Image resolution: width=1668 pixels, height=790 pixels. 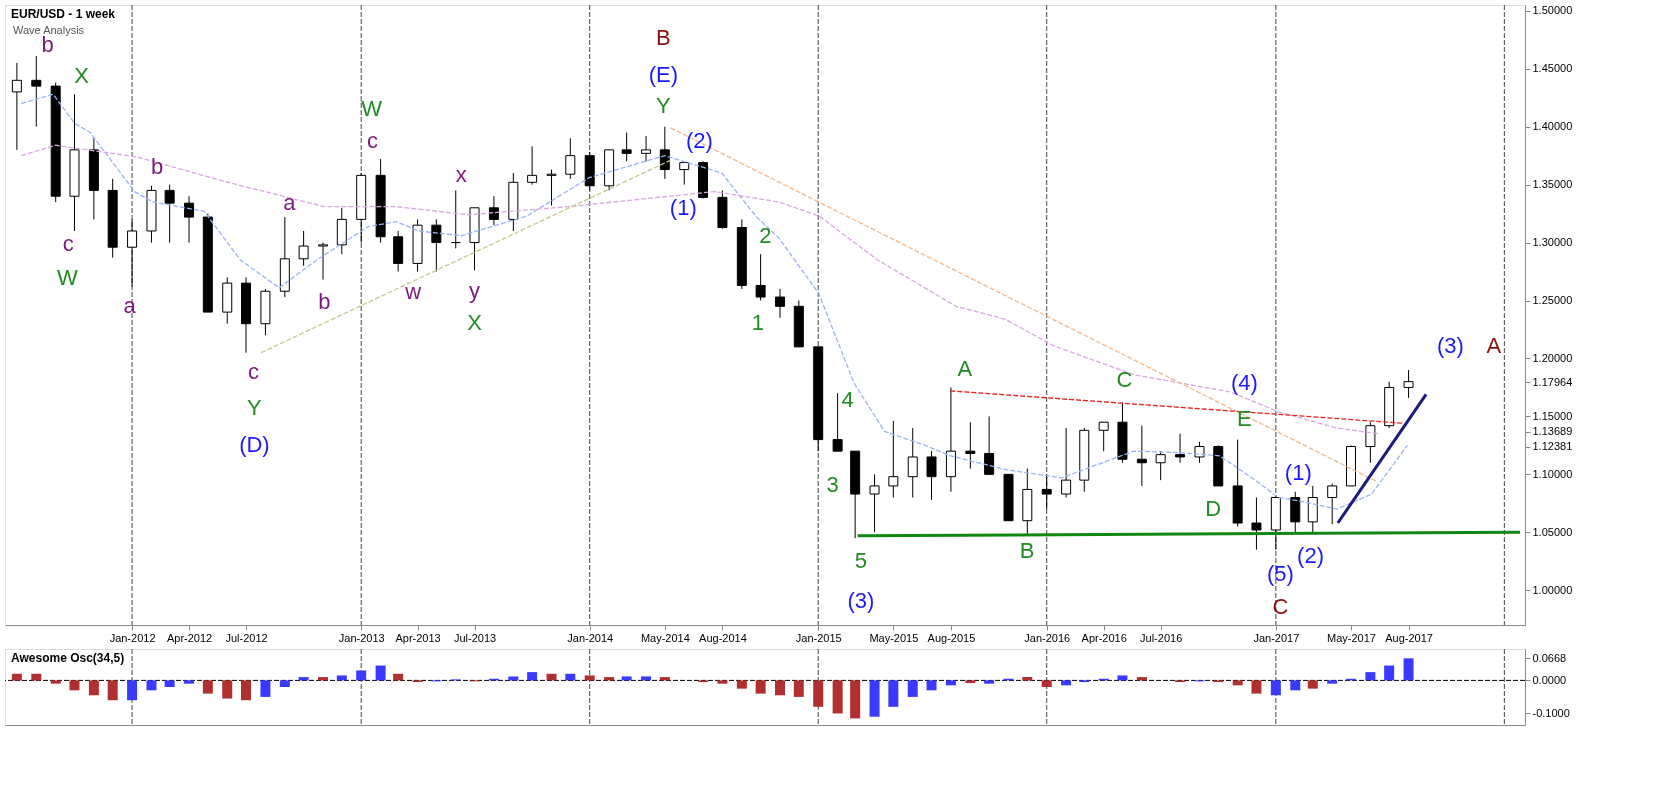 What do you see at coordinates (246, 637) in the screenshot?
I see `x-tick-label: Jul-2012` at bounding box center [246, 637].